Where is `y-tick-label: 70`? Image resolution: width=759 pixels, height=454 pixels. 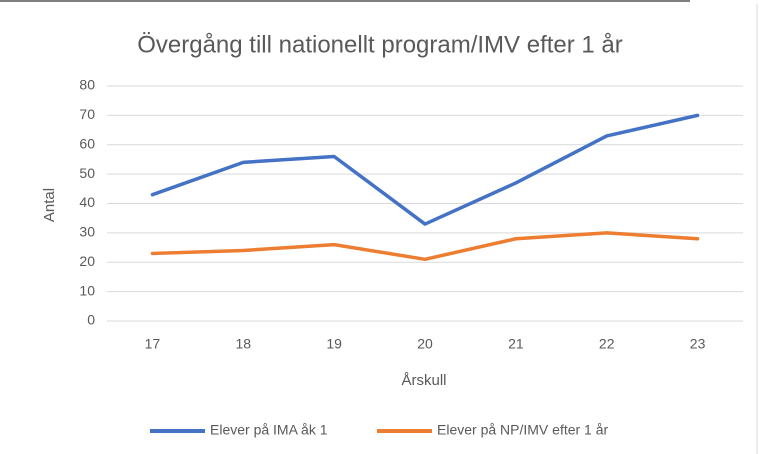 y-tick-label: 70 is located at coordinates (87, 114).